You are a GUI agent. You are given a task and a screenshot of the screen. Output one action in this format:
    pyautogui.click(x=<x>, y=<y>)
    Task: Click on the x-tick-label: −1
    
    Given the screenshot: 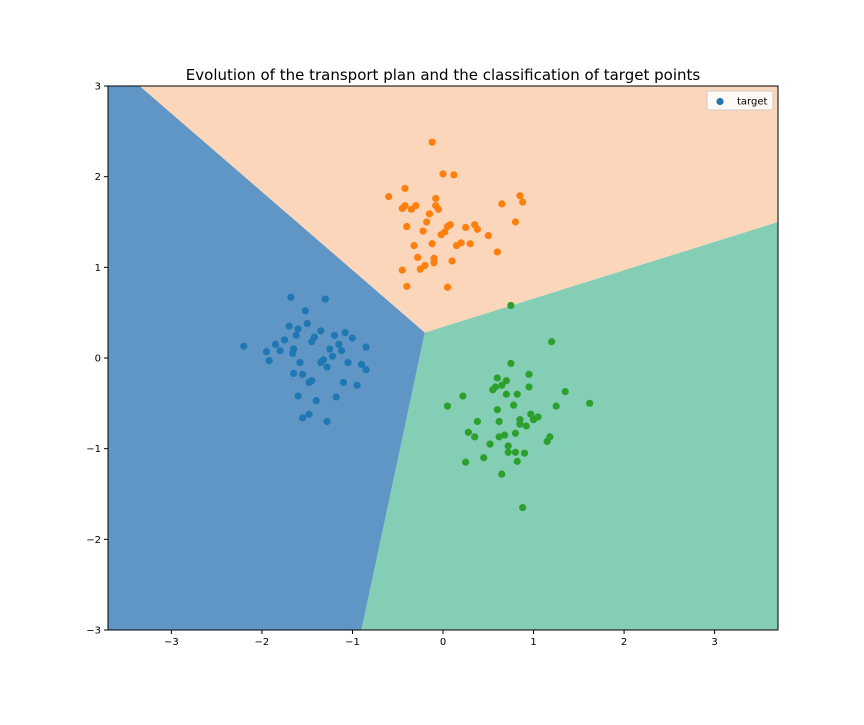 What is the action you would take?
    pyautogui.click(x=352, y=642)
    